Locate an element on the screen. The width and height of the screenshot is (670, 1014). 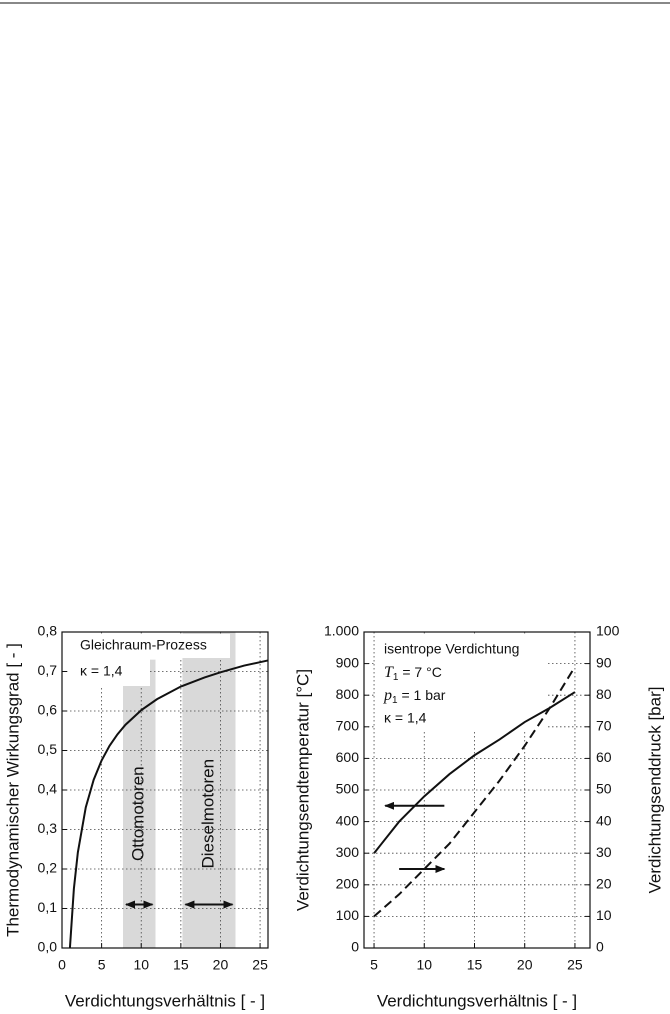
y-tick-label: 200 is located at coordinates (348, 884).